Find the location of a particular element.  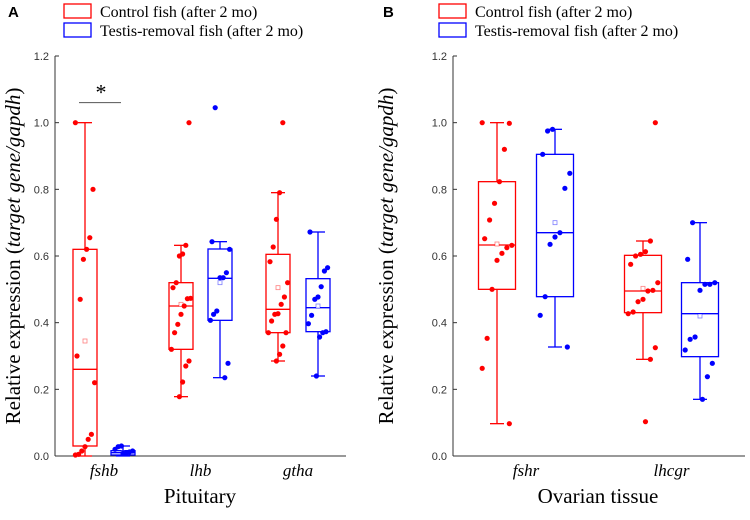

y-axis-label-prefix: Relative expression ( is located at coordinates (386, 335).